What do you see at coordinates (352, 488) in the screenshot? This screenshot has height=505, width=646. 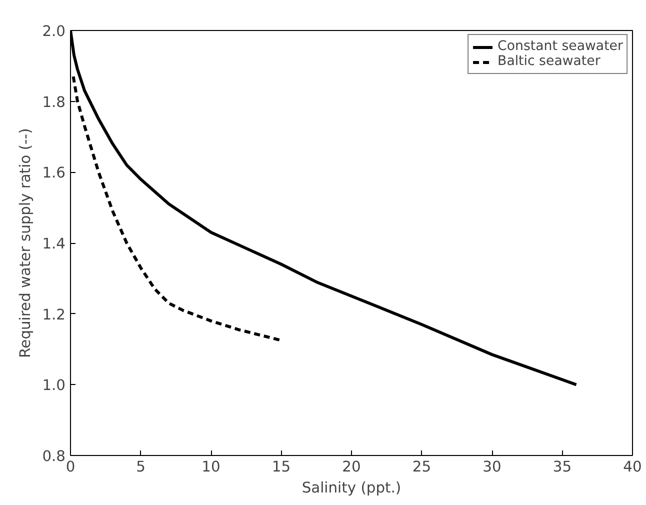 I see `x-axis-title: Salinity (ppt.)` at bounding box center [352, 488].